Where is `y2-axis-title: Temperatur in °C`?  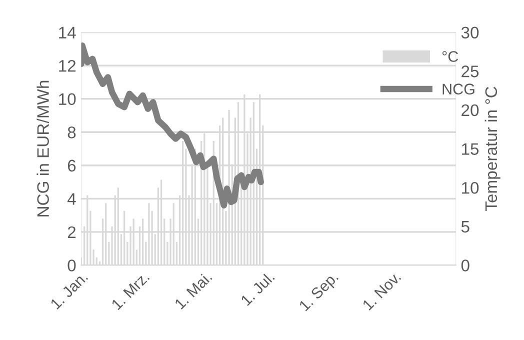
y2-axis-title: Temperatur in °C is located at coordinates (492, 148).